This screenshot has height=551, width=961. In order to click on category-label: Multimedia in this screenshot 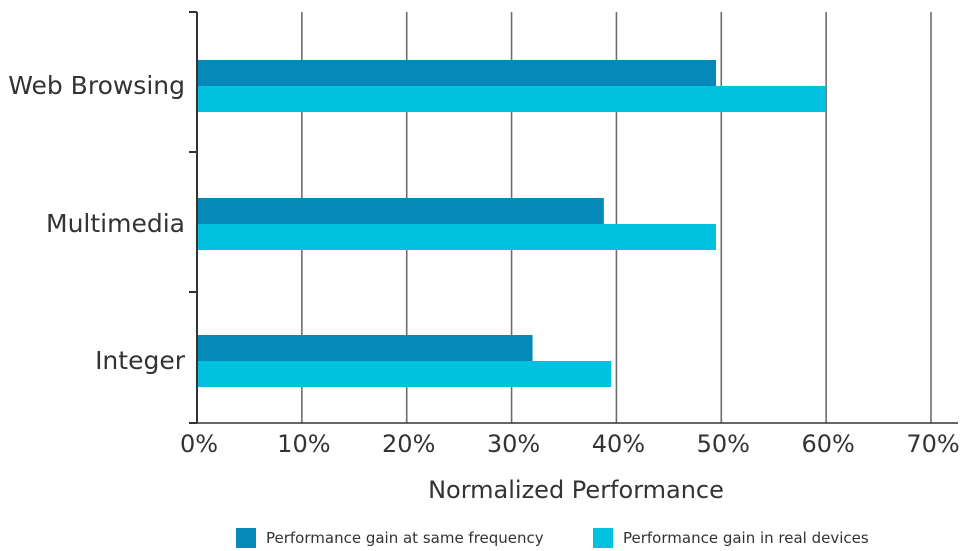, I will do `click(115, 223)`.